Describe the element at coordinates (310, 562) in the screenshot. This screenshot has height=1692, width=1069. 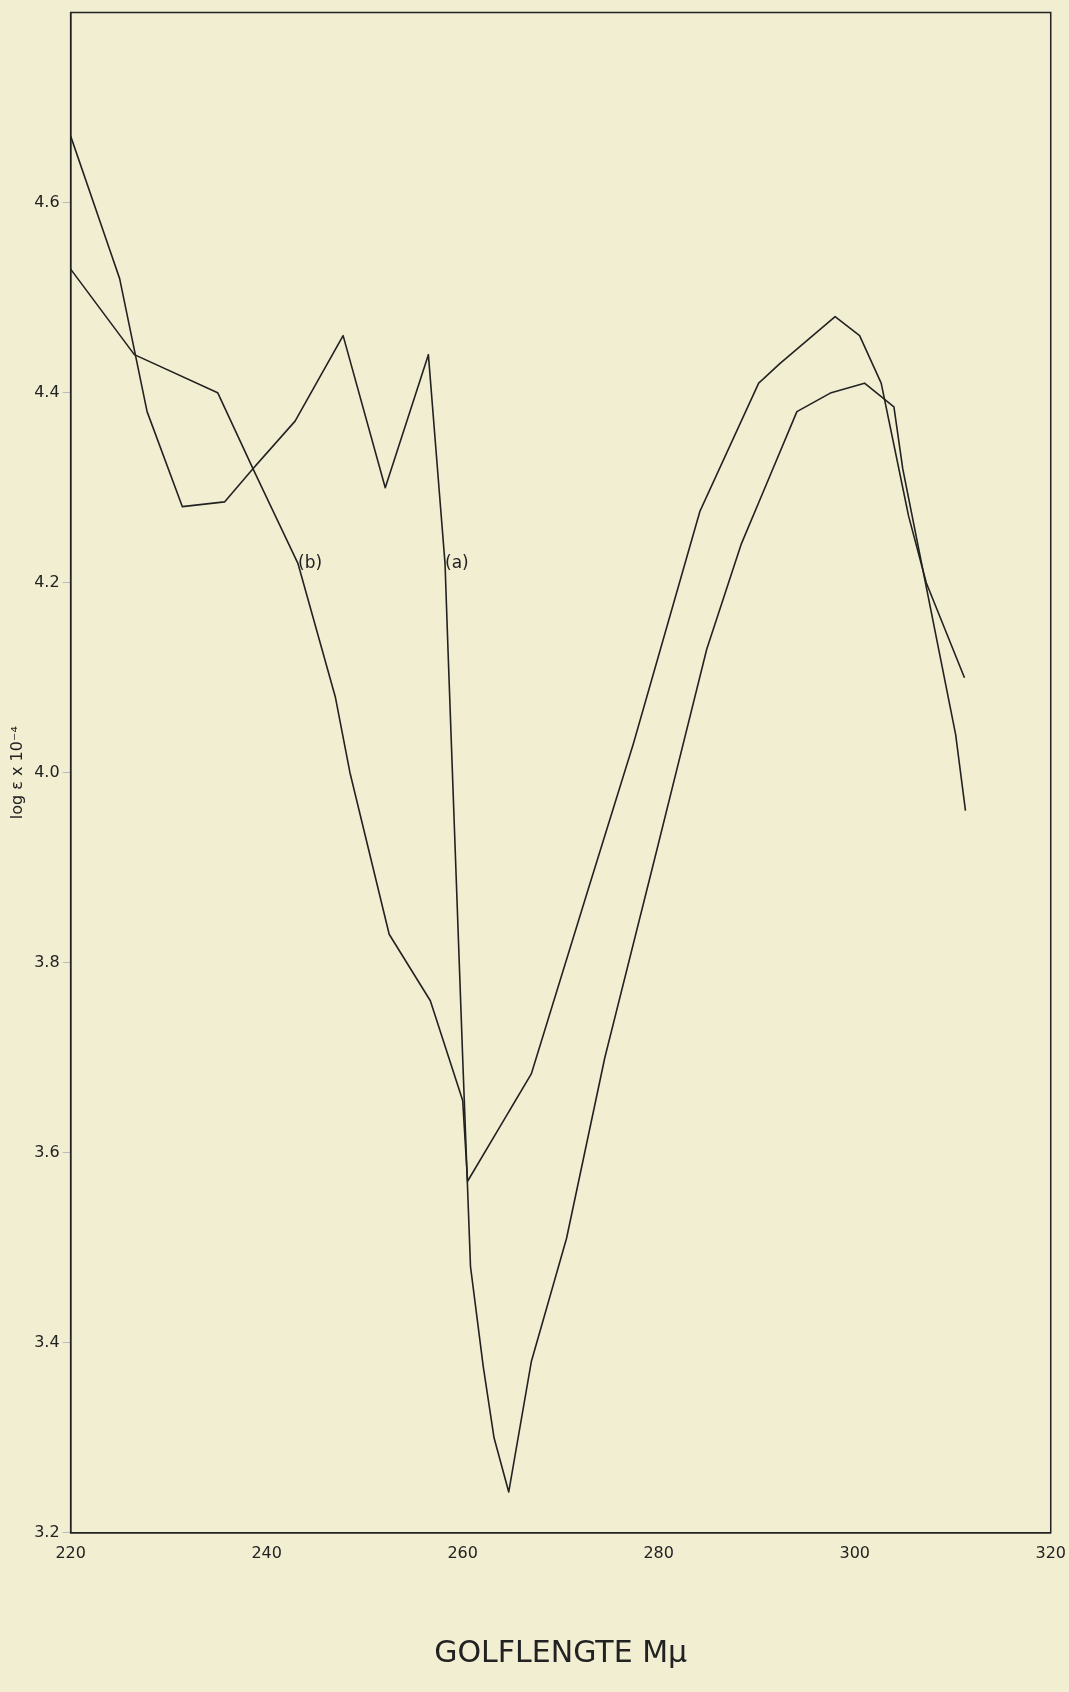
I see `annotation: (b)` at that location.